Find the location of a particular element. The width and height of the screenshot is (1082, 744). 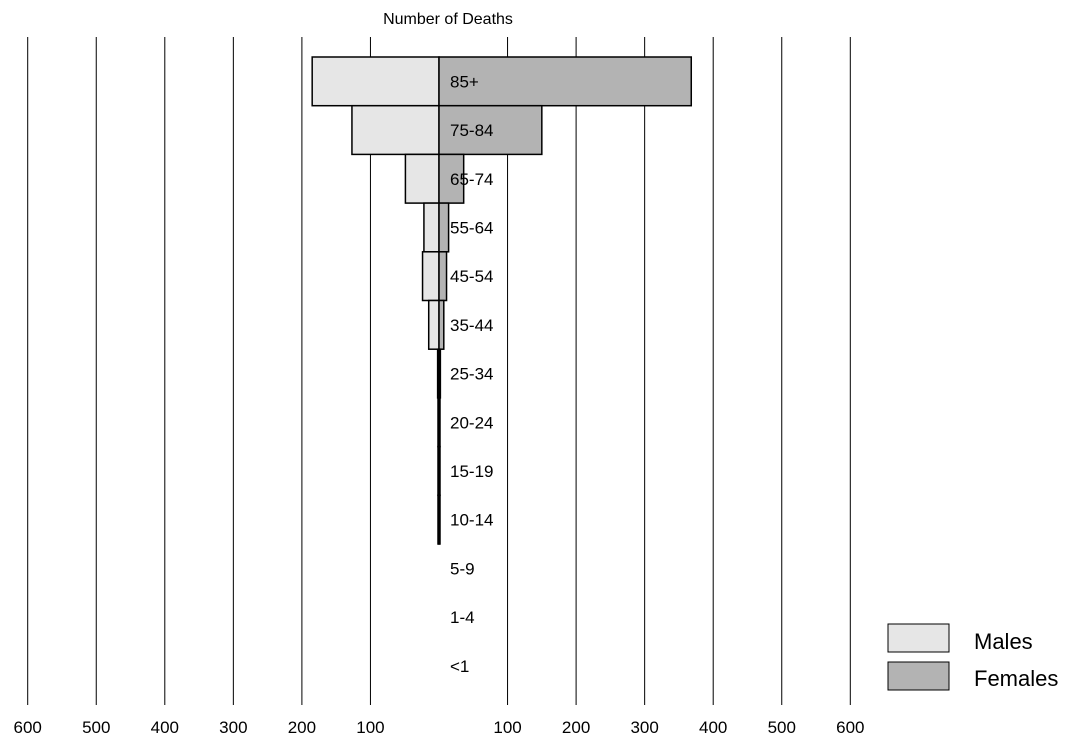

legend: Males Females is located at coordinates (972, 657).